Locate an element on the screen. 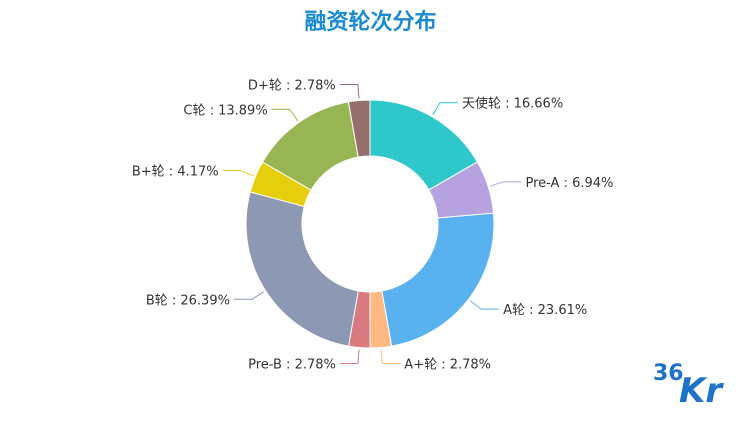 Image resolution: width=741 pixels, height=421 pixels. slice-label-2: A轮 : 23.61% is located at coordinates (545, 310).